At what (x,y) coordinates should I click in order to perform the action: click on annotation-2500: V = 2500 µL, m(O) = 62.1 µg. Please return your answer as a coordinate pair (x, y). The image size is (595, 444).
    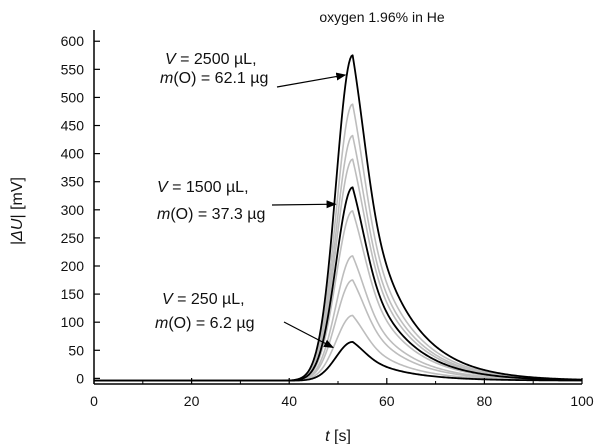
    Looking at the image, I should click on (253, 69).